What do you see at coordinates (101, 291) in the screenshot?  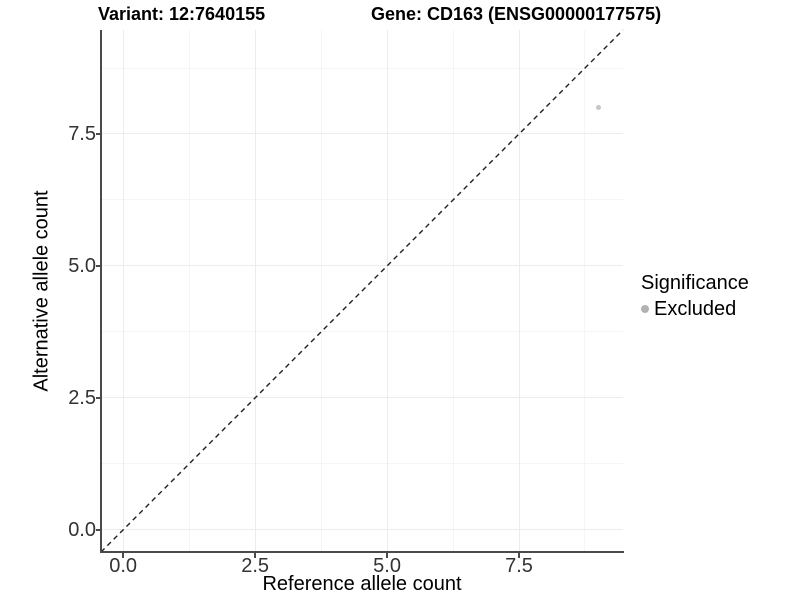 I see `y-axis-line` at bounding box center [101, 291].